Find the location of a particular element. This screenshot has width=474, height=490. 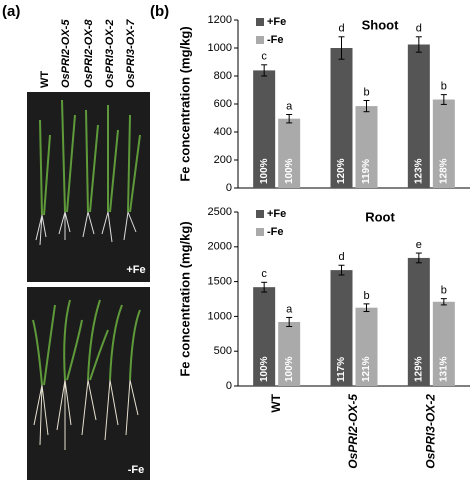

line-label: OsPRI2-OX-5 is located at coordinates (66, 53).